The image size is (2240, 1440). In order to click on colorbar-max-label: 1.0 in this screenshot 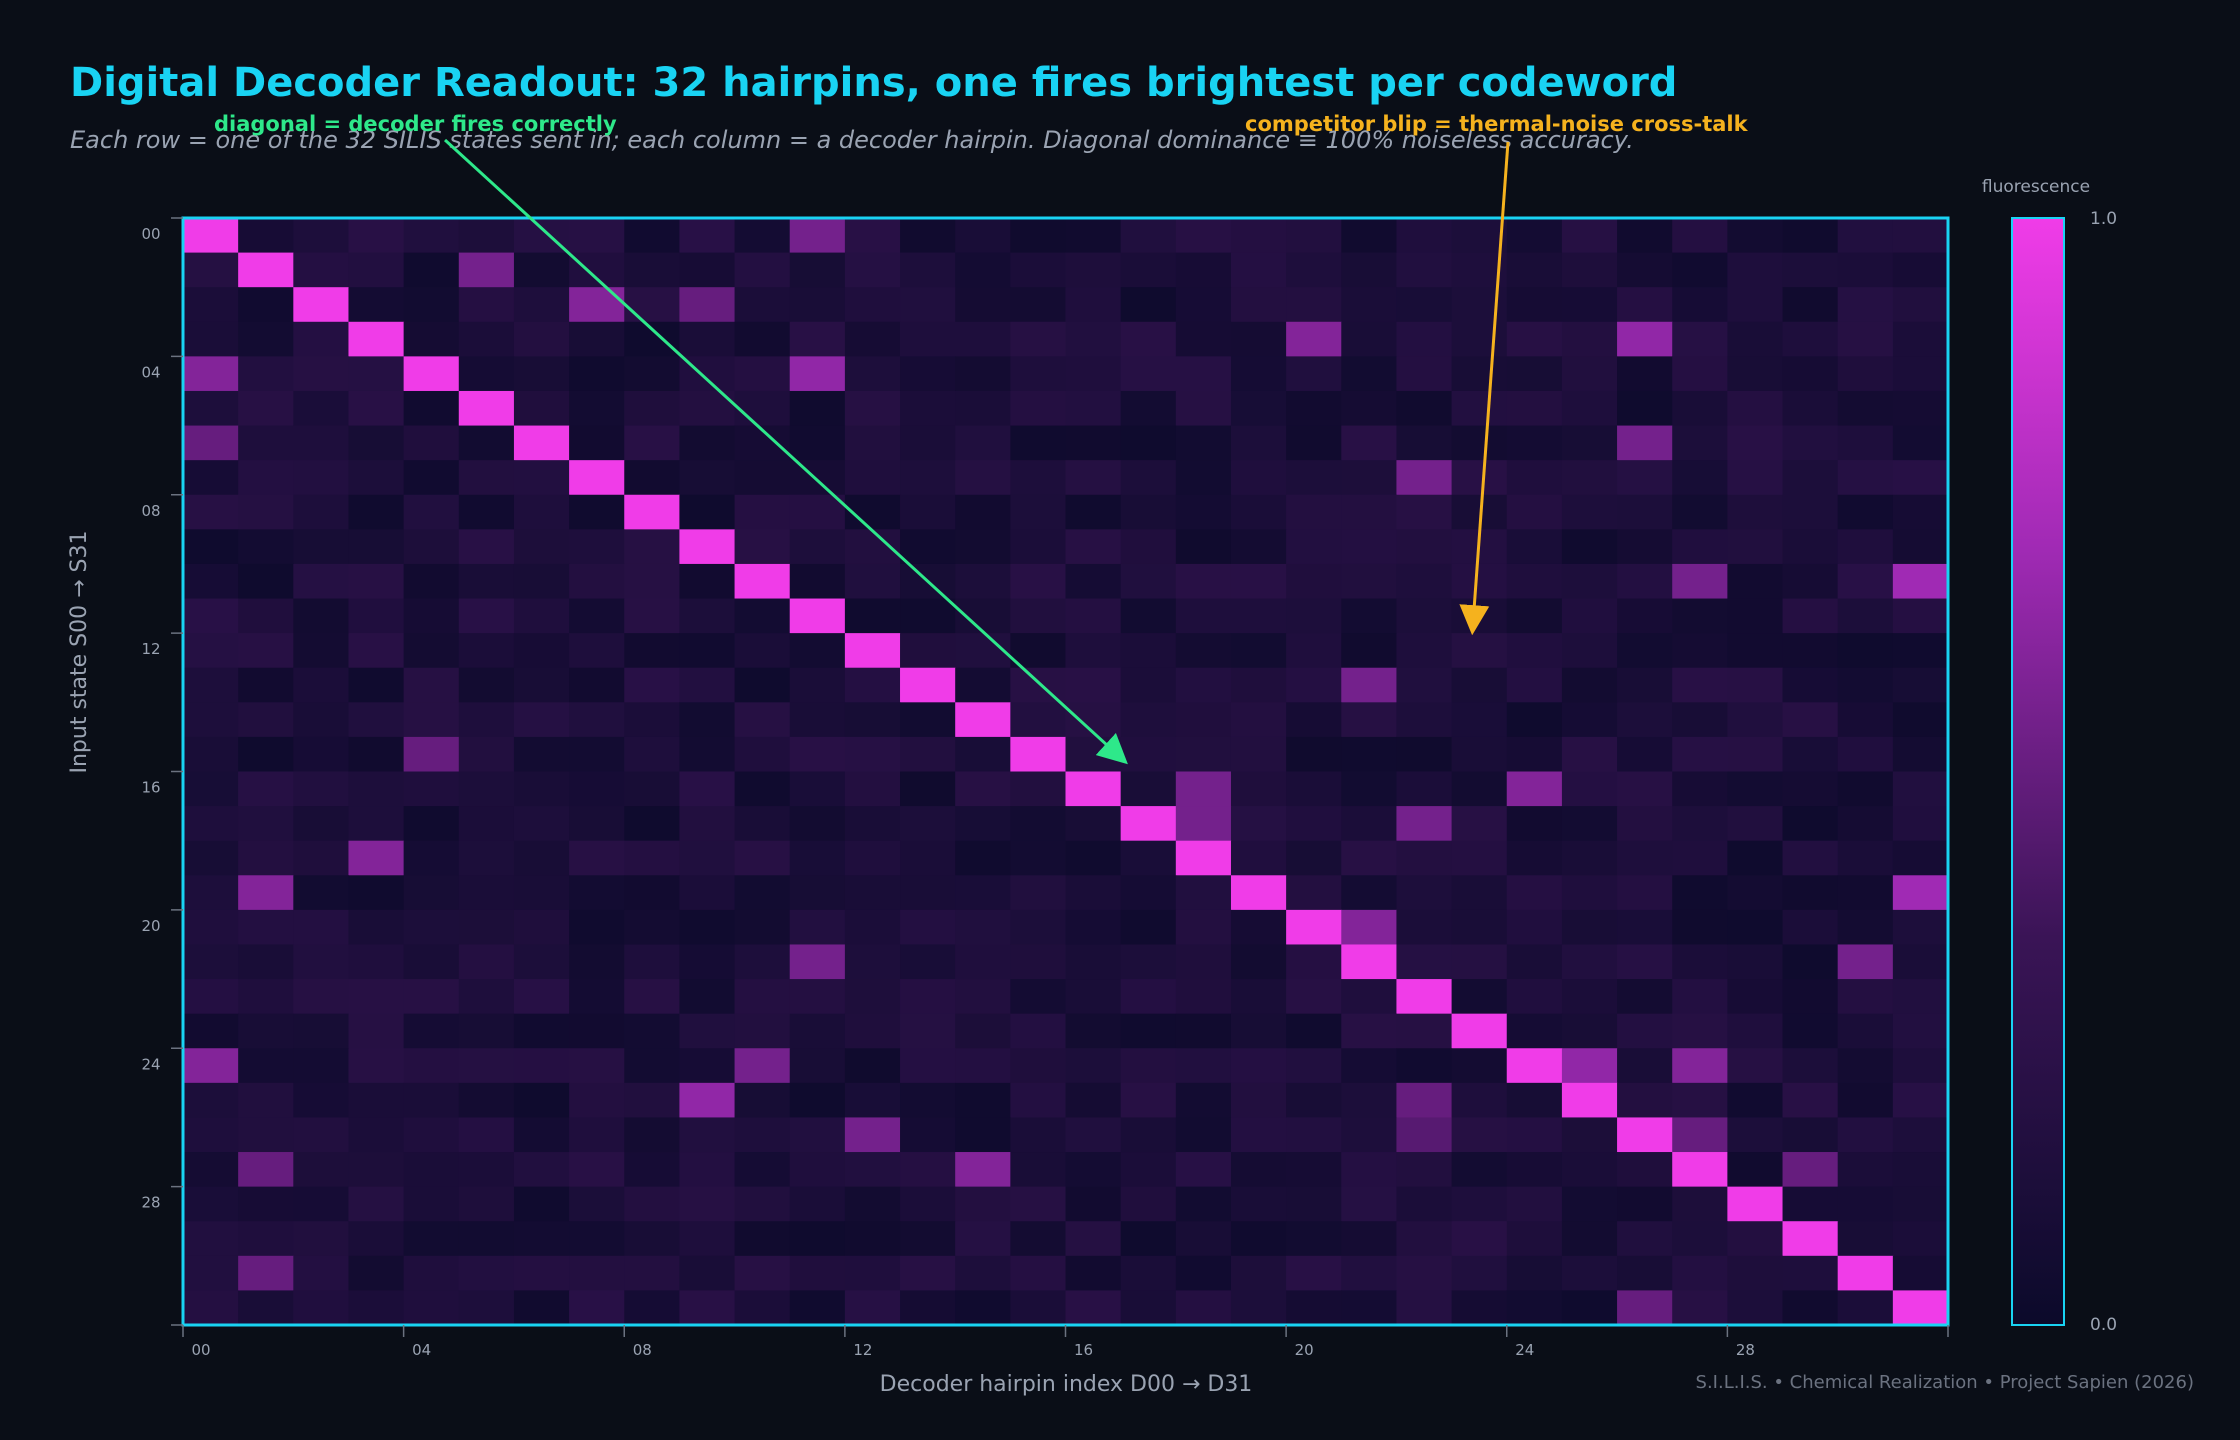, I will do `click(2103, 219)`.